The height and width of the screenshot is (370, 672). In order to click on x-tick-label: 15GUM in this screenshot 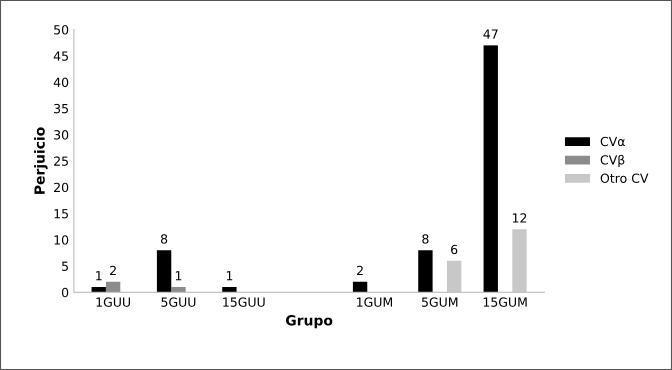, I will do `click(505, 302)`.